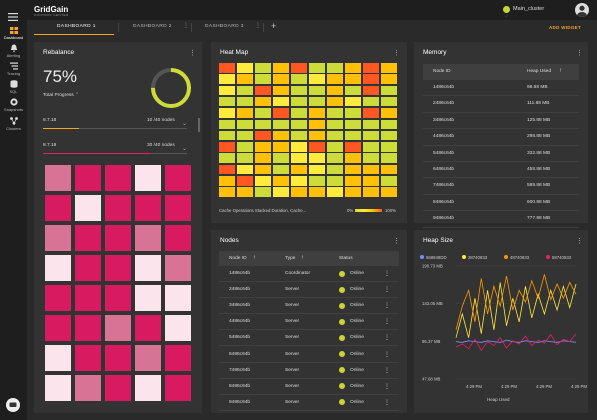  Describe the element at coordinates (51, 9) in the screenshot. I see `brand-logo: GridGain` at that location.